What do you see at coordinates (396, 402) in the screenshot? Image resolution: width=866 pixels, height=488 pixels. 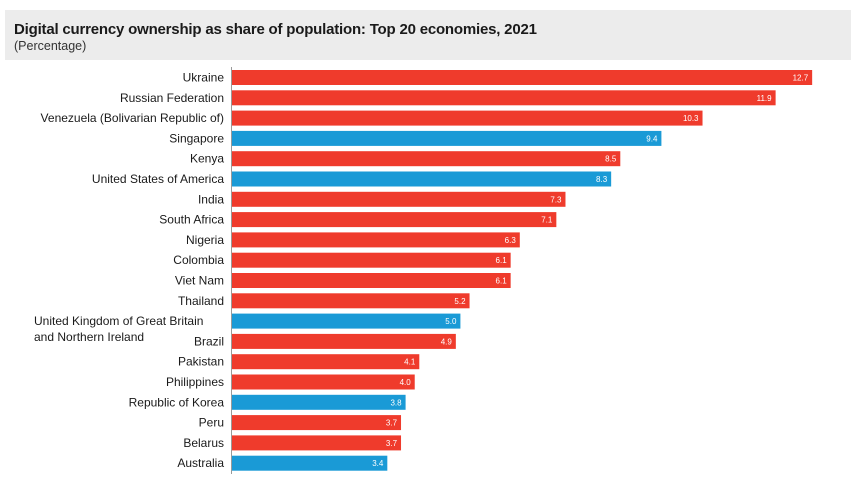 I see `bar-value-label: 3.8` at bounding box center [396, 402].